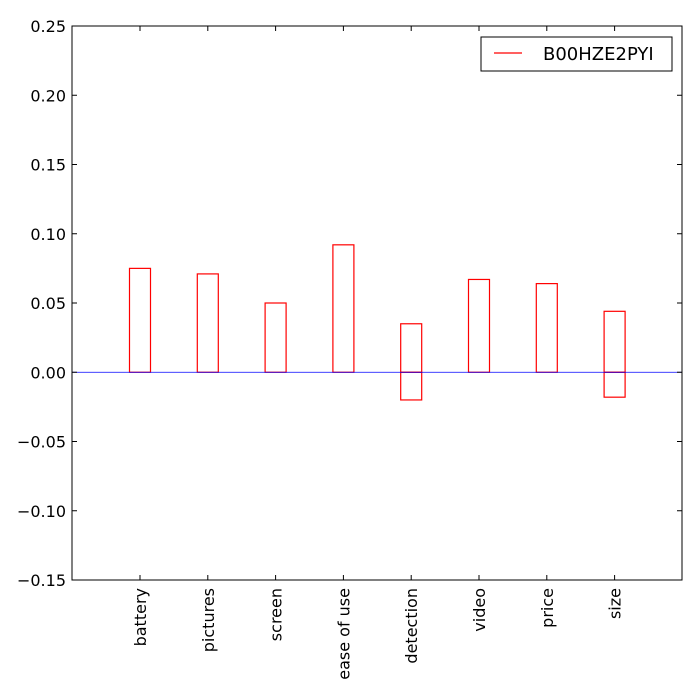 The image size is (700, 700). I want to click on y-tick-label: 0.00, so click(48, 372).